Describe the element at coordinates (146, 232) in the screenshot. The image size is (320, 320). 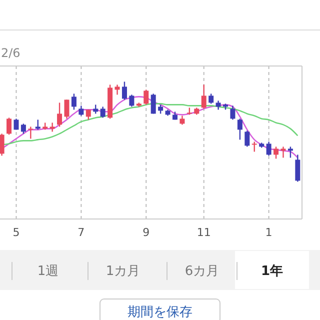
I see `x-tick-label: 9` at that location.